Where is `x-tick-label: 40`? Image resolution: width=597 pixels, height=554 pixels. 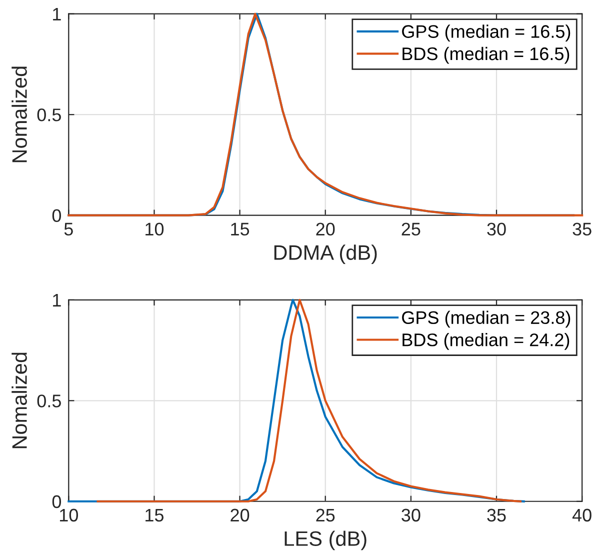 x-tick-label: 40 is located at coordinates (582, 515).